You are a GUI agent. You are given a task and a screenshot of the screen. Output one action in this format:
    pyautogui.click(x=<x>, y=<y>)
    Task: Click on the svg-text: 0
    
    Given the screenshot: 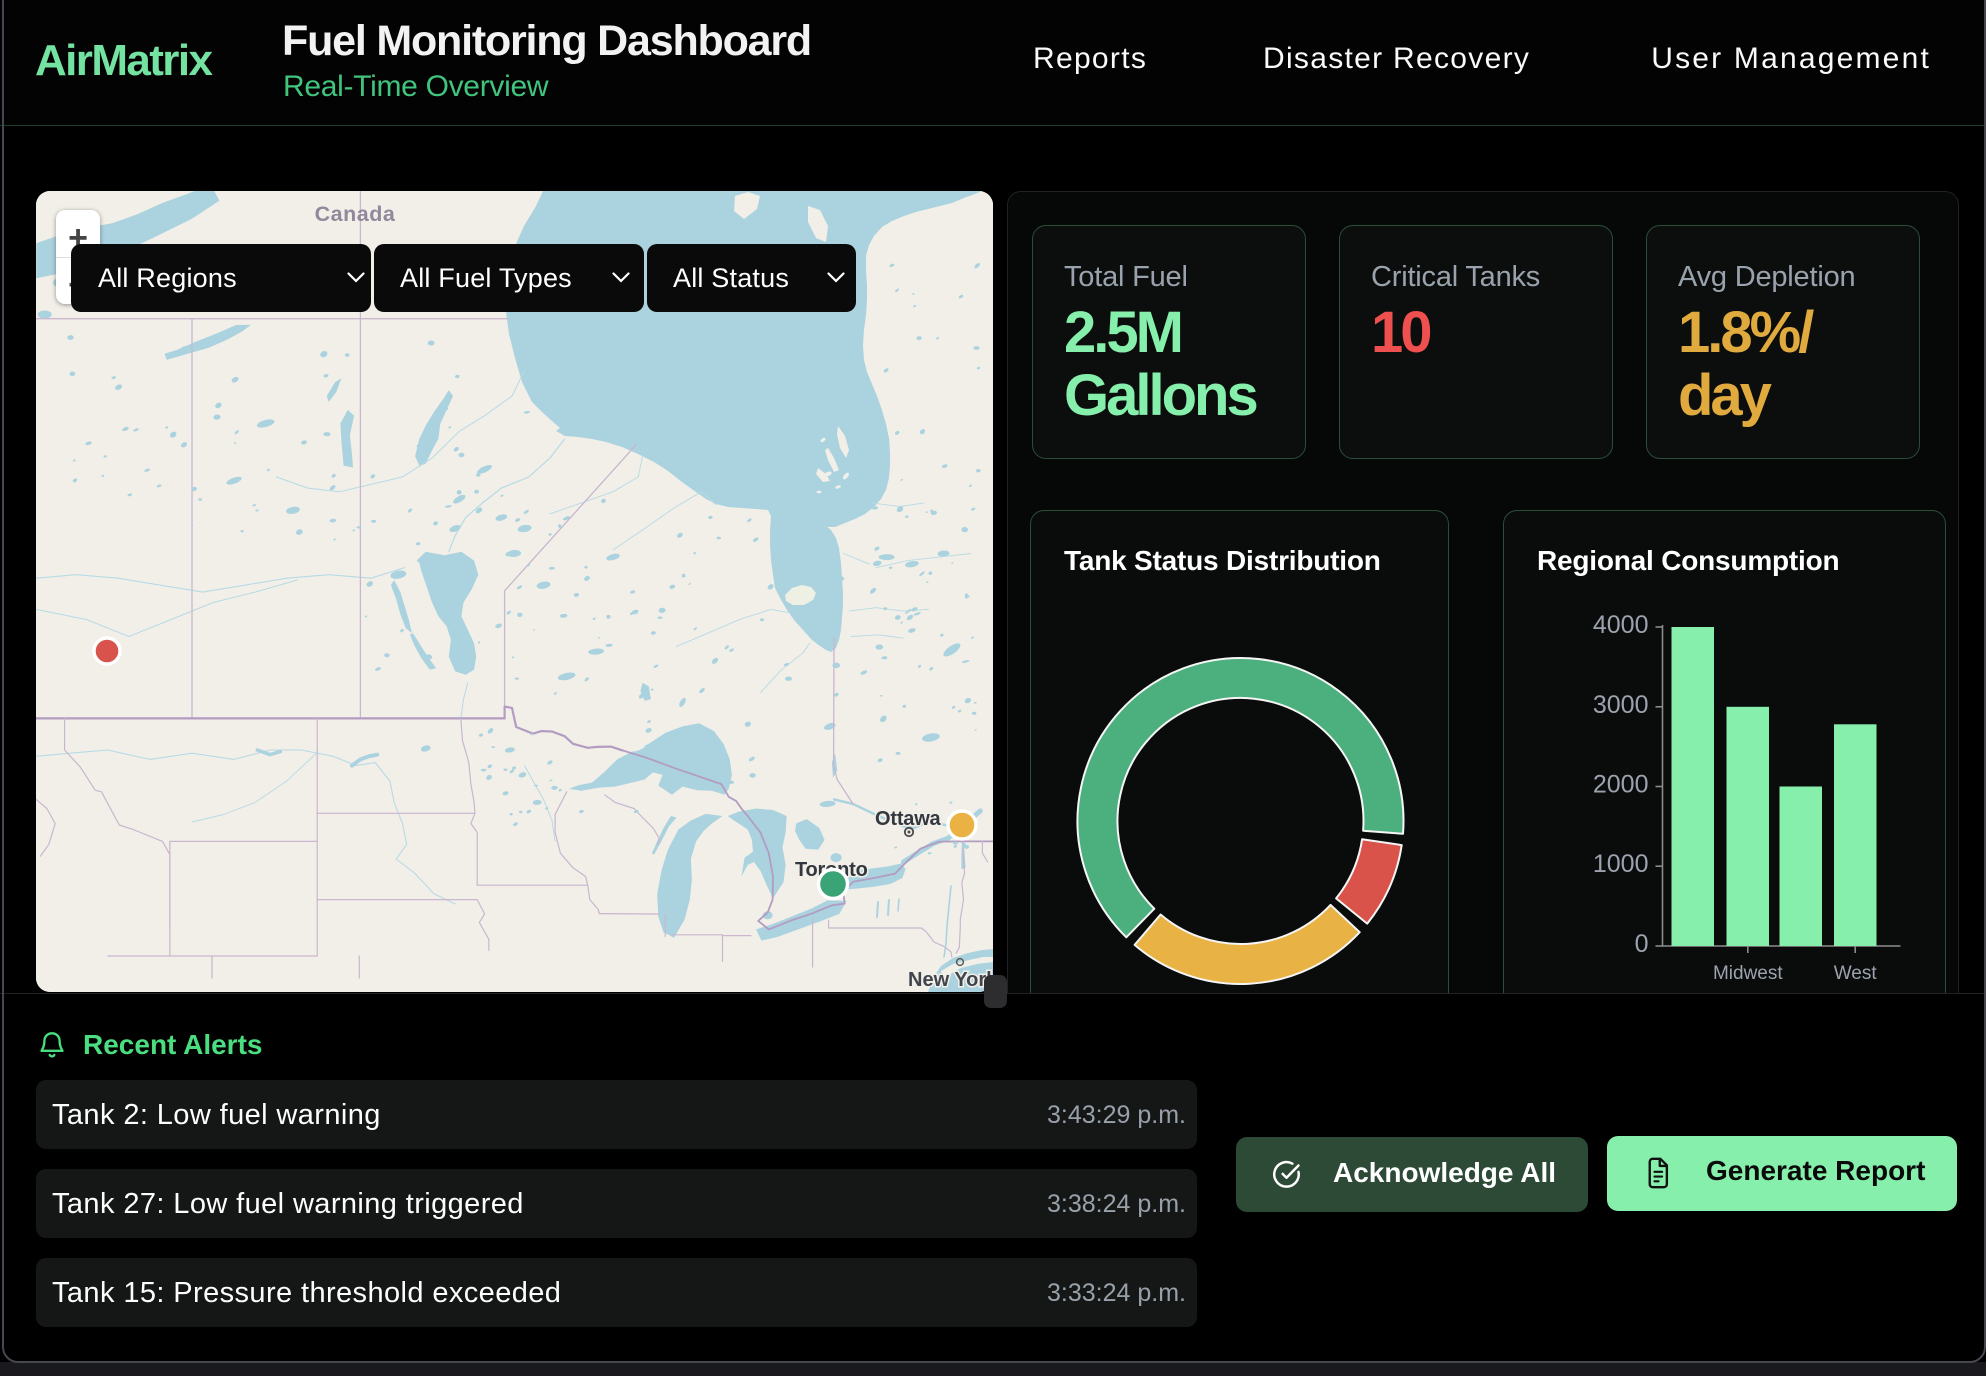 What is the action you would take?
    pyautogui.click(x=1642, y=944)
    